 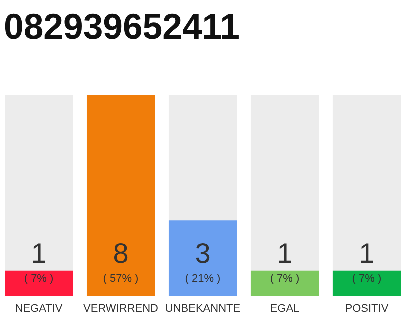 I want to click on x-tick-label: UNBEKANNTE, so click(x=203, y=309).